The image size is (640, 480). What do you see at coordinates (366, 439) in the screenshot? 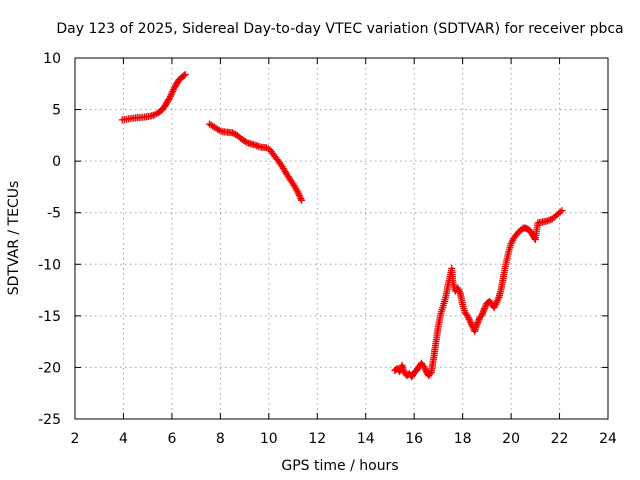
I see `x-tick-label: 14` at bounding box center [366, 439].